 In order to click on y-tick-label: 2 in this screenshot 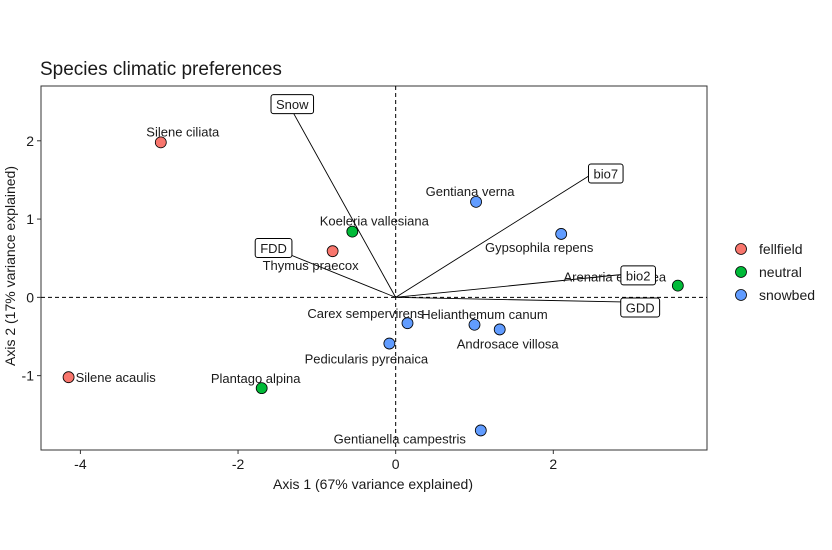, I will do `click(30, 141)`.